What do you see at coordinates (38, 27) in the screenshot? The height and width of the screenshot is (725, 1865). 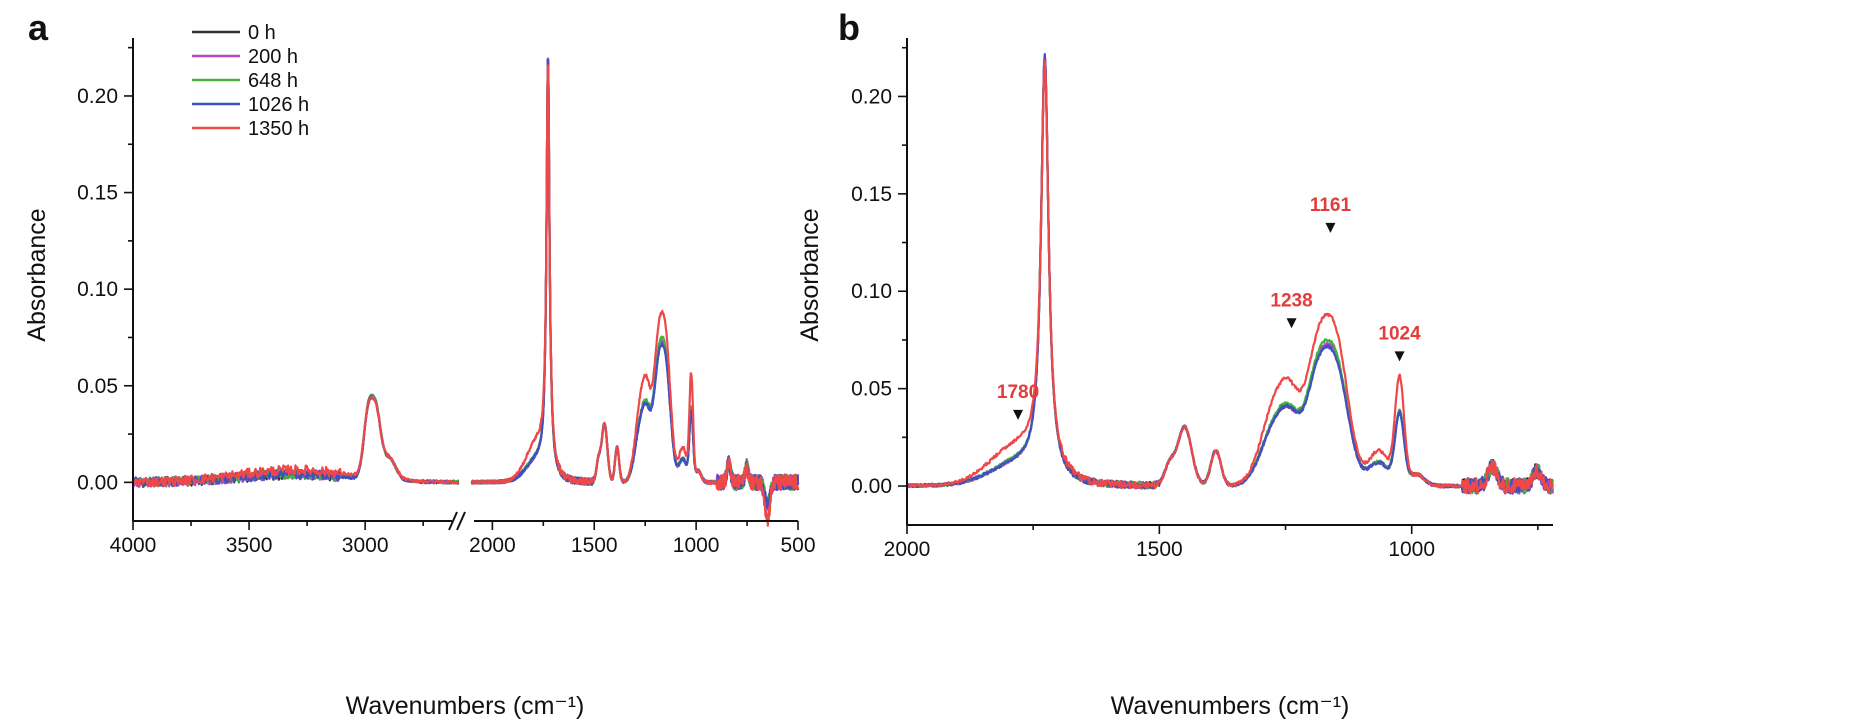 I see `panel-a-letter: a` at bounding box center [38, 27].